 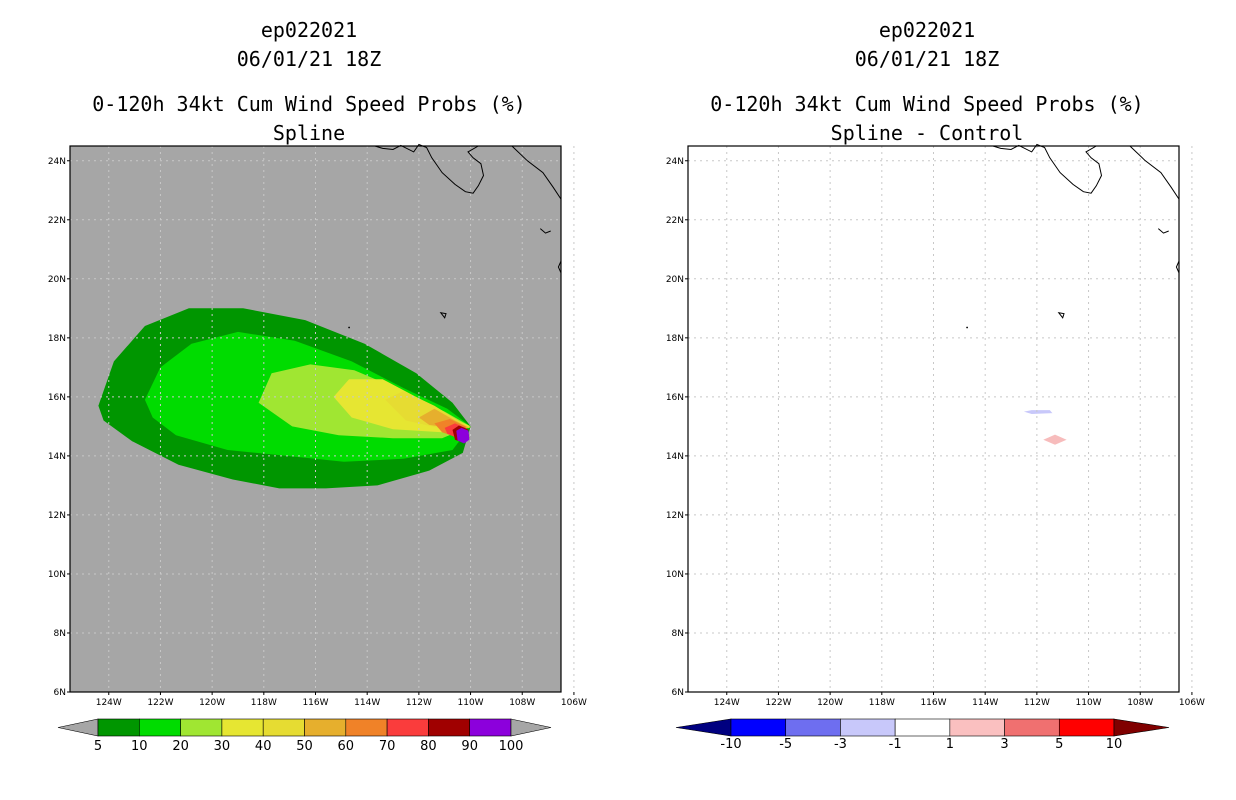 I want to click on left-storm-id: ep022021, so click(x=309, y=30).